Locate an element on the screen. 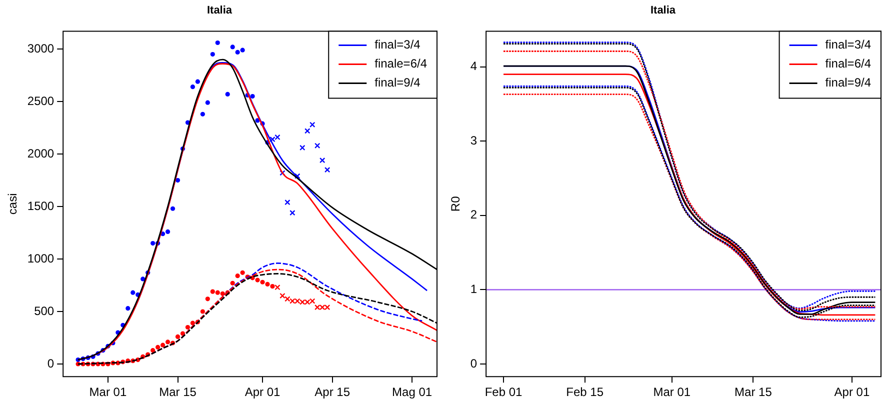  y-tick-label: 3000 is located at coordinates (40, 48).